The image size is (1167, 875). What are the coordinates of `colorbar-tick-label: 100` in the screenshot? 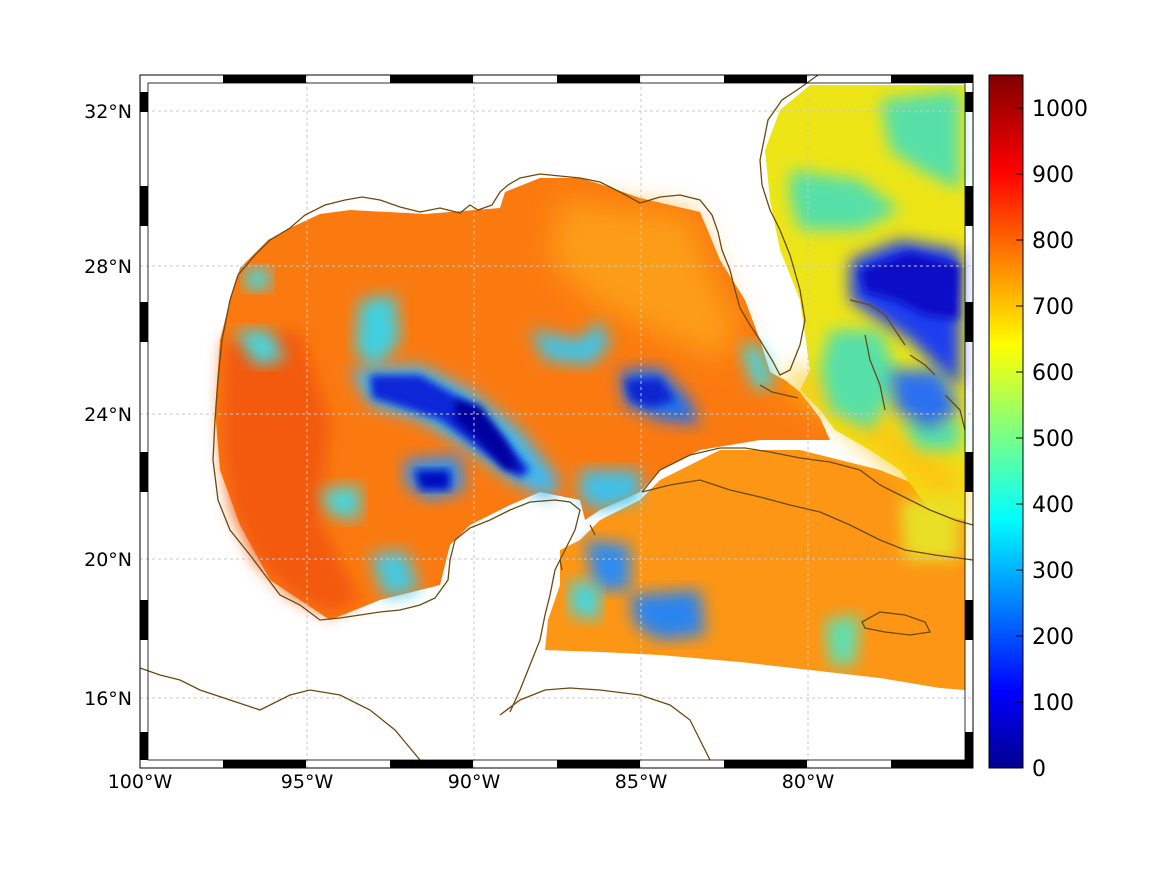 It's located at (1053, 703).